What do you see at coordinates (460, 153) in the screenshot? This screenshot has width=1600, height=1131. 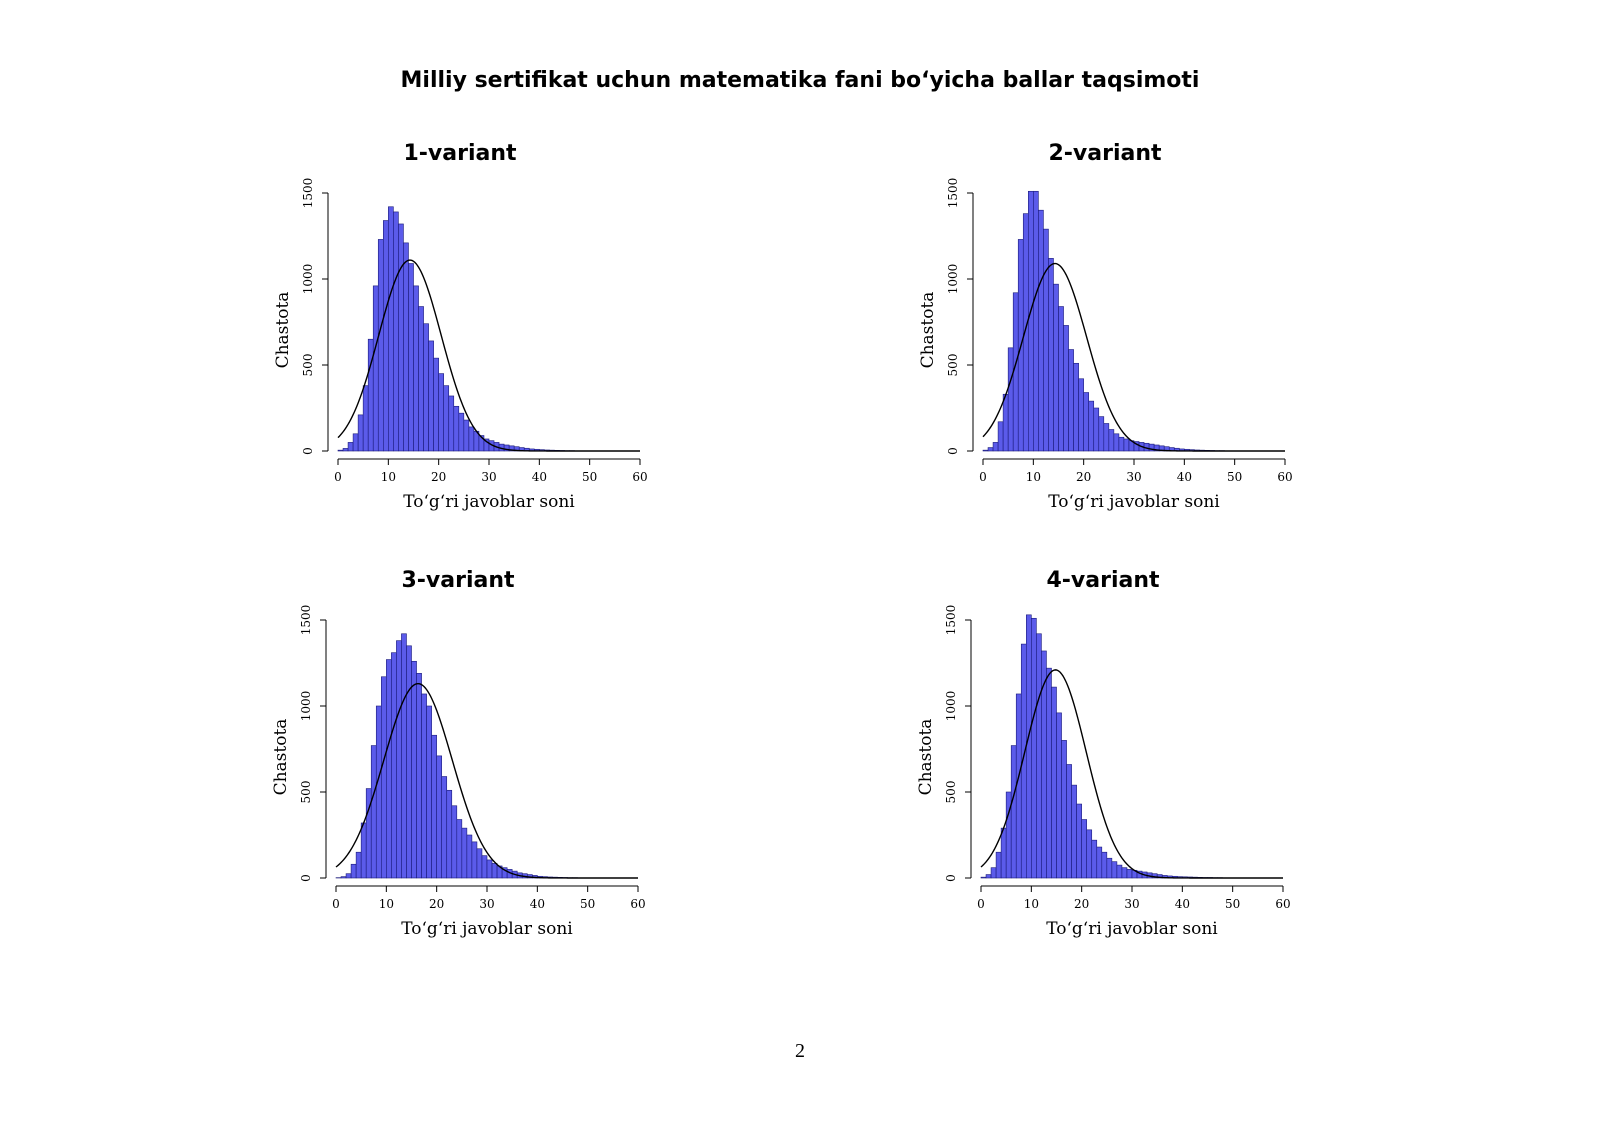 I see `panel-title: 1-variant` at bounding box center [460, 153].